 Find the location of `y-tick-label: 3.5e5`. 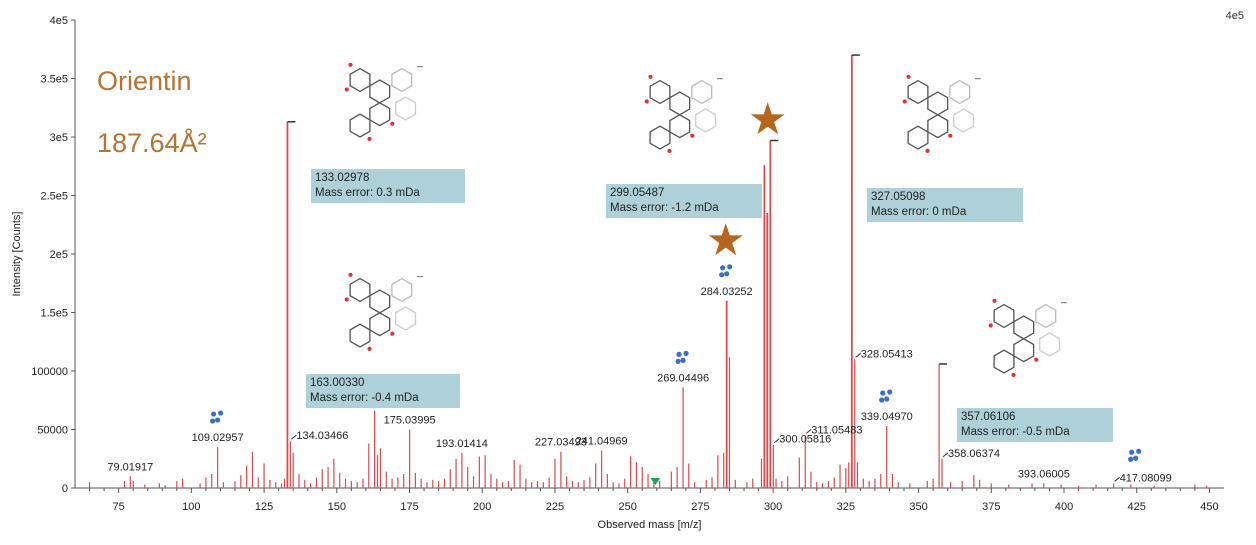

y-tick-label: 3.5e5 is located at coordinates (54, 80).